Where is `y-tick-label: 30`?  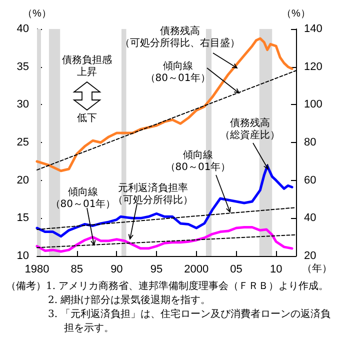 y-tick-label: 30 is located at coordinates (22, 104).